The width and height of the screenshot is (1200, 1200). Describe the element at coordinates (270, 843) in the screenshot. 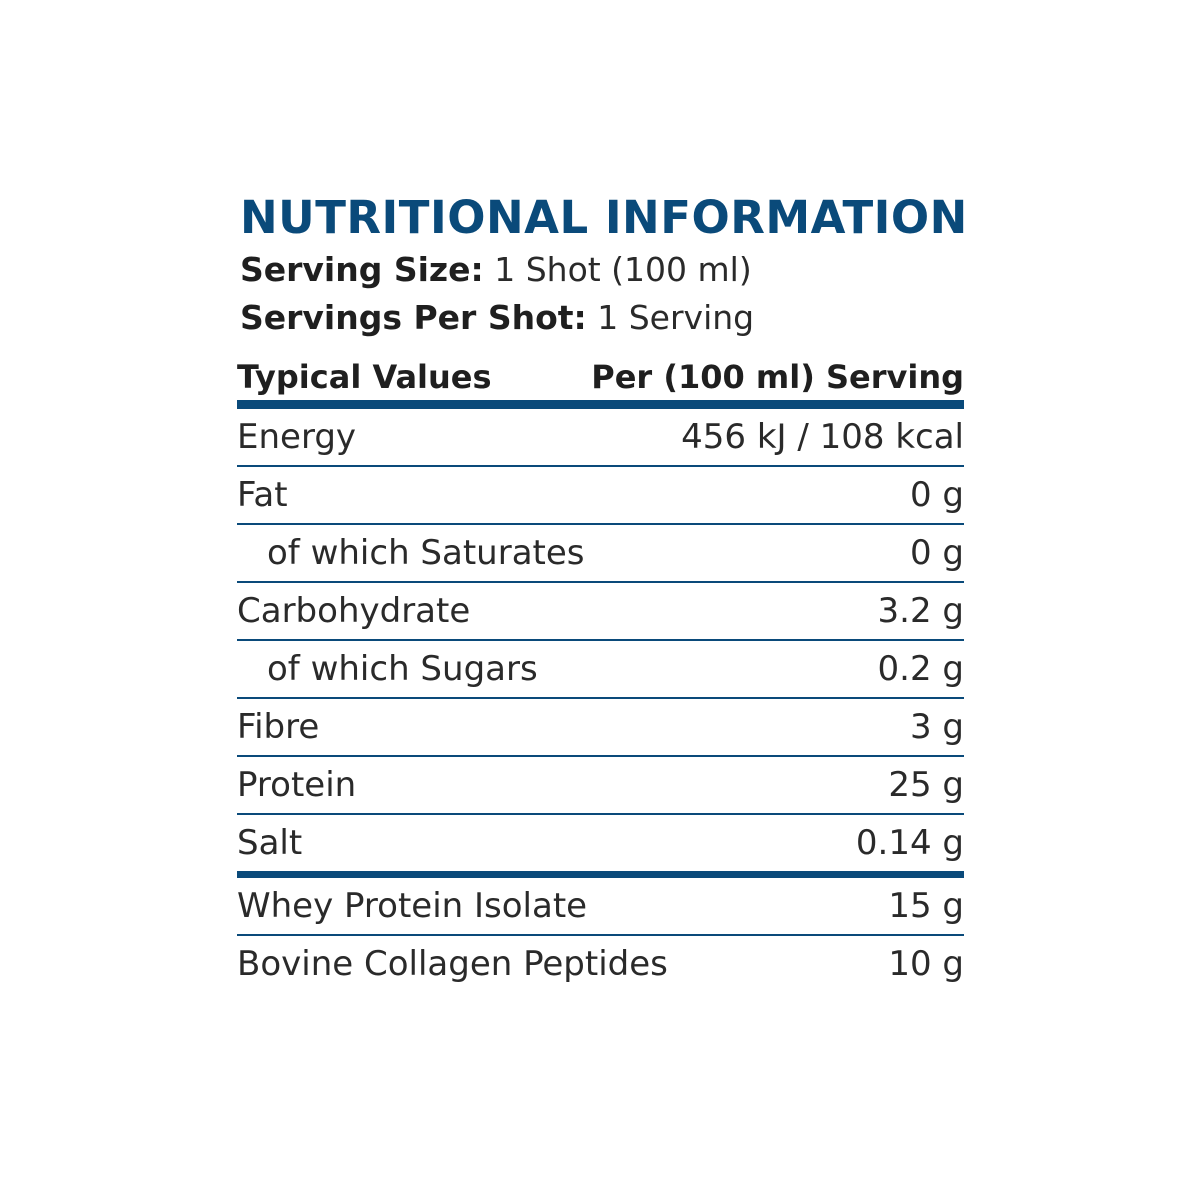

I see `row-label: Salt` at that location.